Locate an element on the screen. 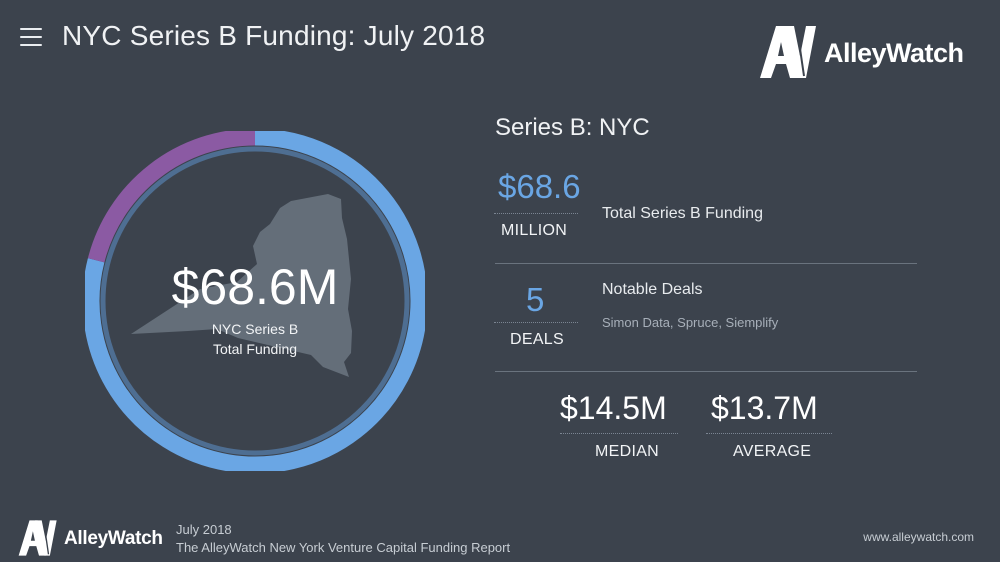 The width and height of the screenshot is (1000, 562). donut-caption-line1: NYC Series B is located at coordinates (255, 329).